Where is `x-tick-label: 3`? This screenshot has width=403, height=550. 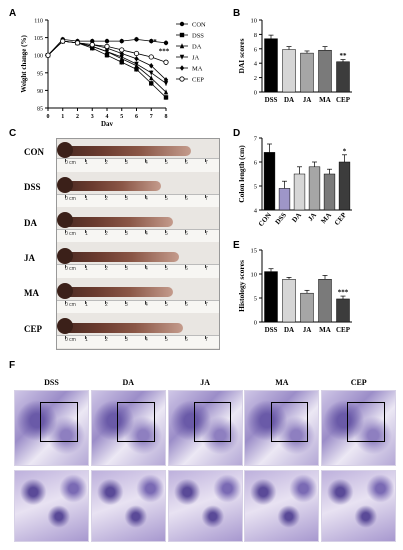
x-tick-label: 3 is located at coordinates (92, 117).